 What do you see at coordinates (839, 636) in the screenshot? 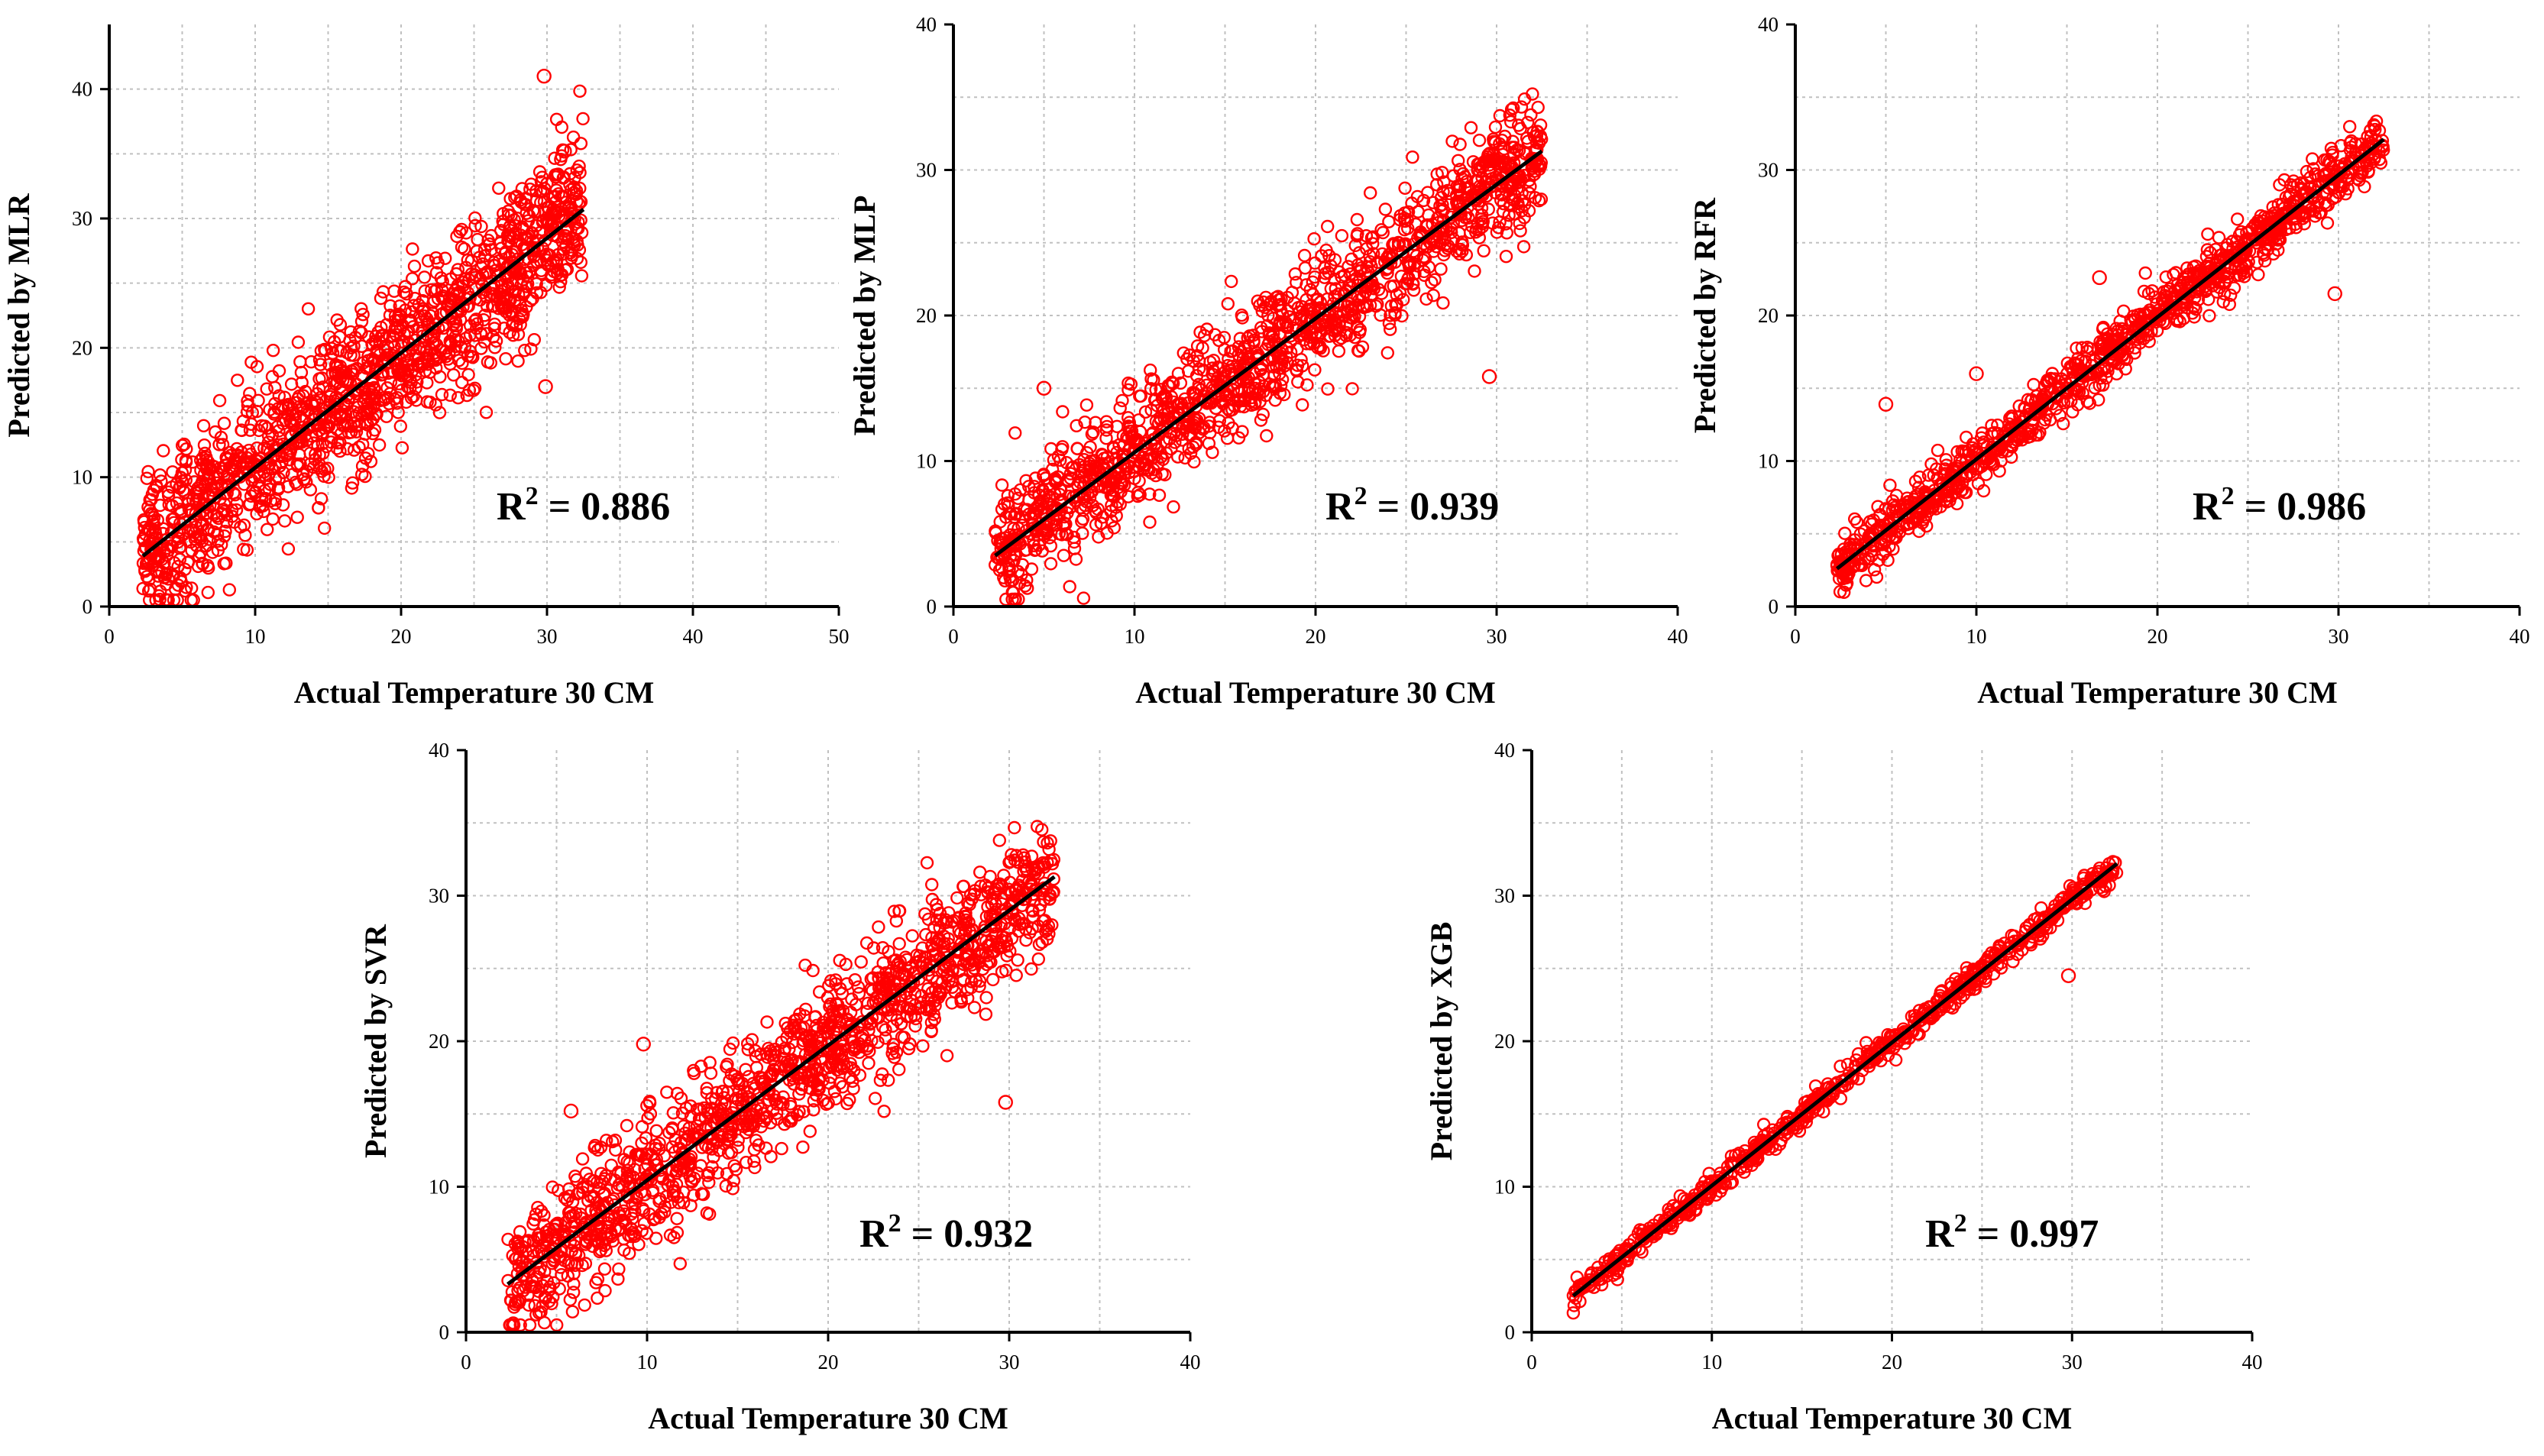
I see `x-tick-label: 50` at bounding box center [839, 636].